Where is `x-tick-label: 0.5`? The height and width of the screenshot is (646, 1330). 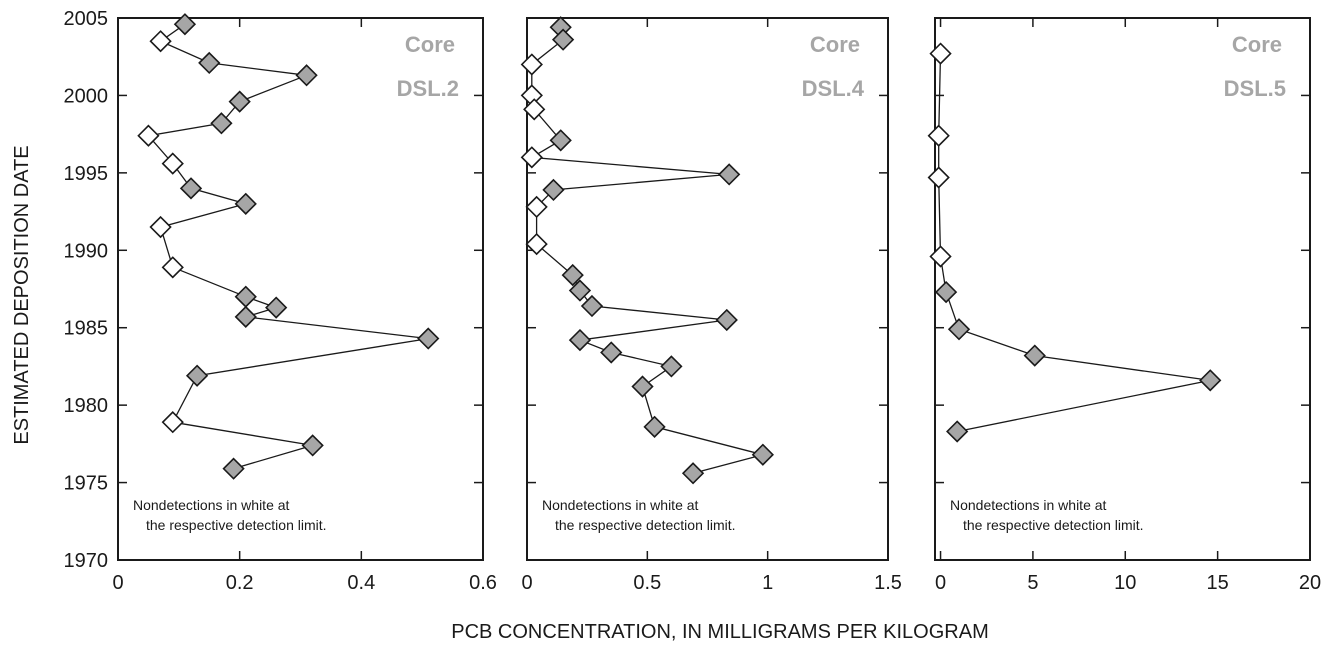
x-tick-label: 0.5 is located at coordinates (647, 583).